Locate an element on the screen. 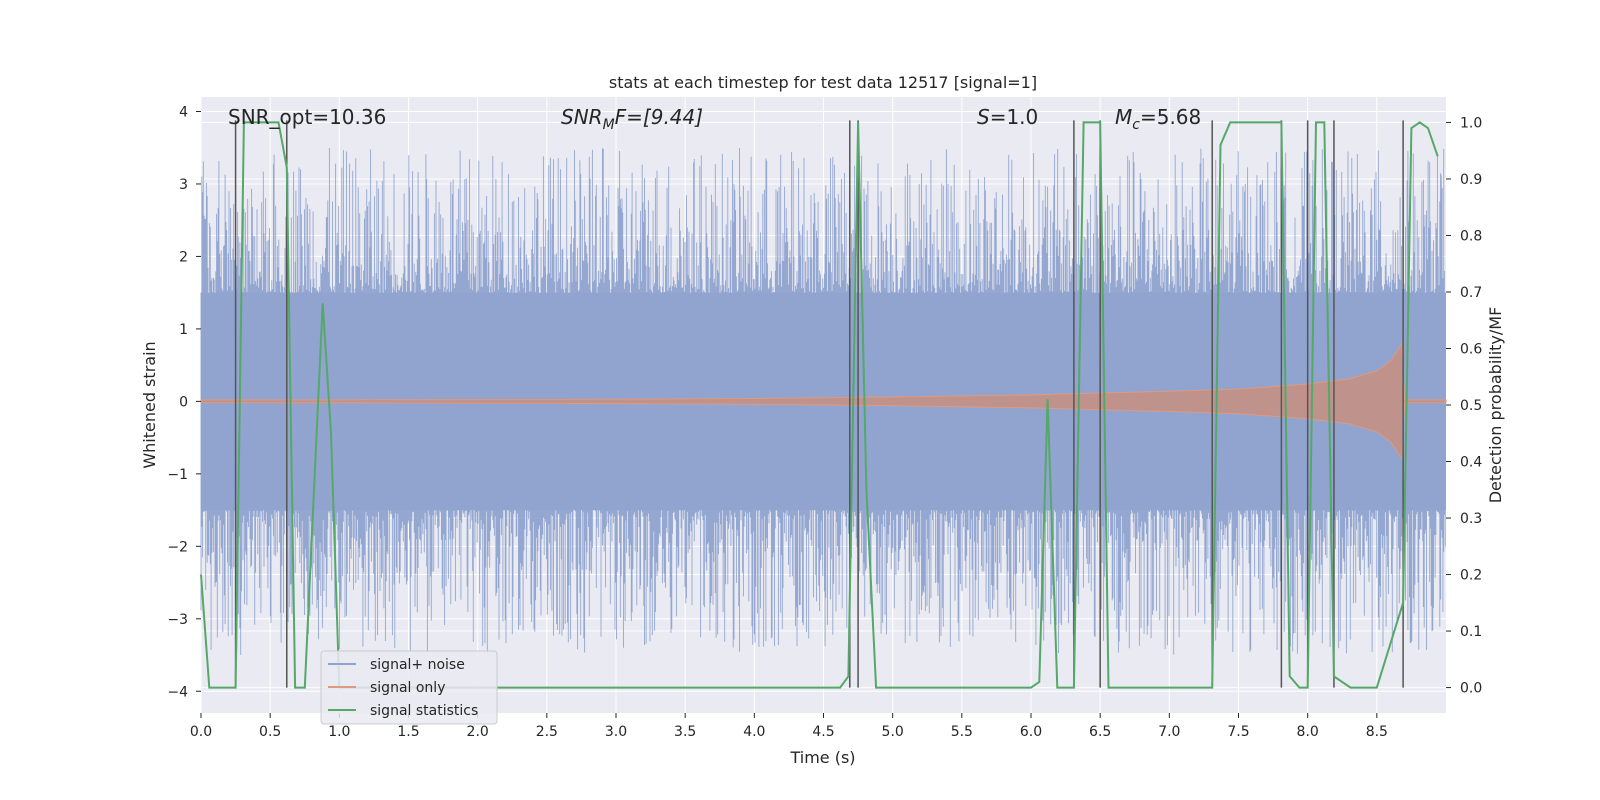 This screenshot has width=1600, height=800. y2-tick-label: 0.7 is located at coordinates (1471, 293).